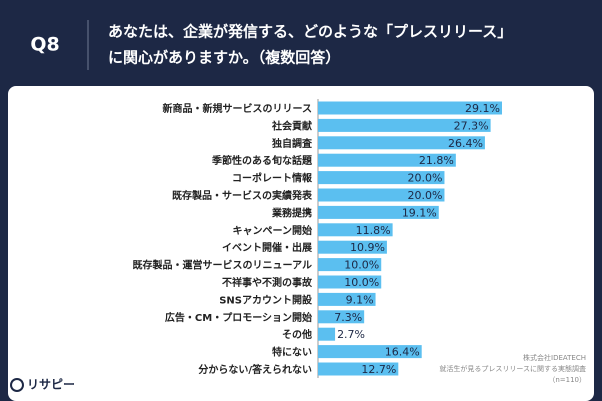 This screenshot has height=401, width=602. Describe the element at coordinates (360, 299) in the screenshot. I see `value-label: 9.1%` at that location.